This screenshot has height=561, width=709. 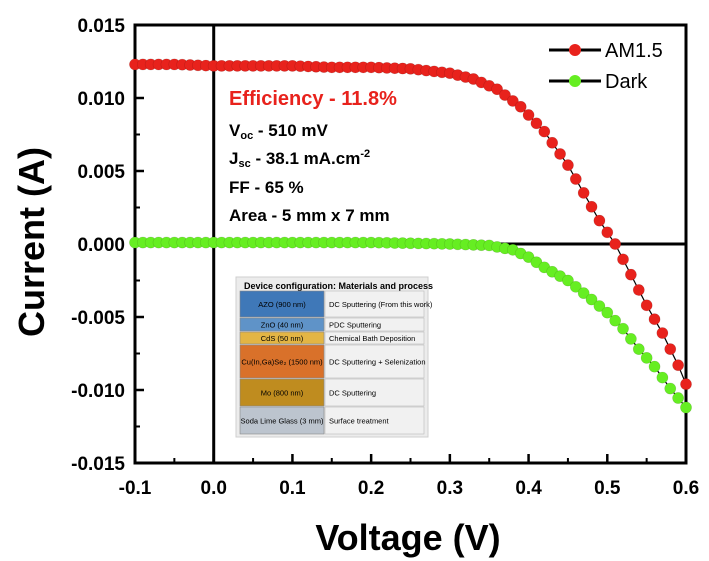 What do you see at coordinates (233, 158) in the screenshot?
I see `jsc-prefix: J` at bounding box center [233, 158].